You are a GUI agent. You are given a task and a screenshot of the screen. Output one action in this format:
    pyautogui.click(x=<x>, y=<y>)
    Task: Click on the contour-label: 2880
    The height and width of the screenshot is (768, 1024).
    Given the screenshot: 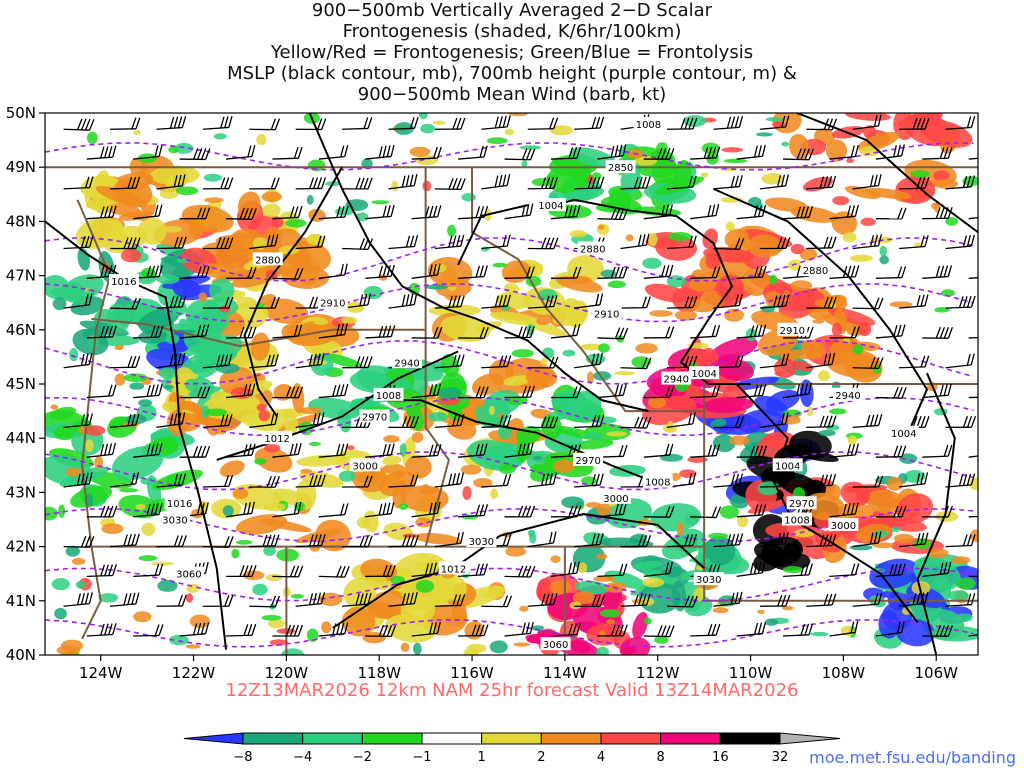 What is the action you would take?
    pyautogui.click(x=267, y=260)
    